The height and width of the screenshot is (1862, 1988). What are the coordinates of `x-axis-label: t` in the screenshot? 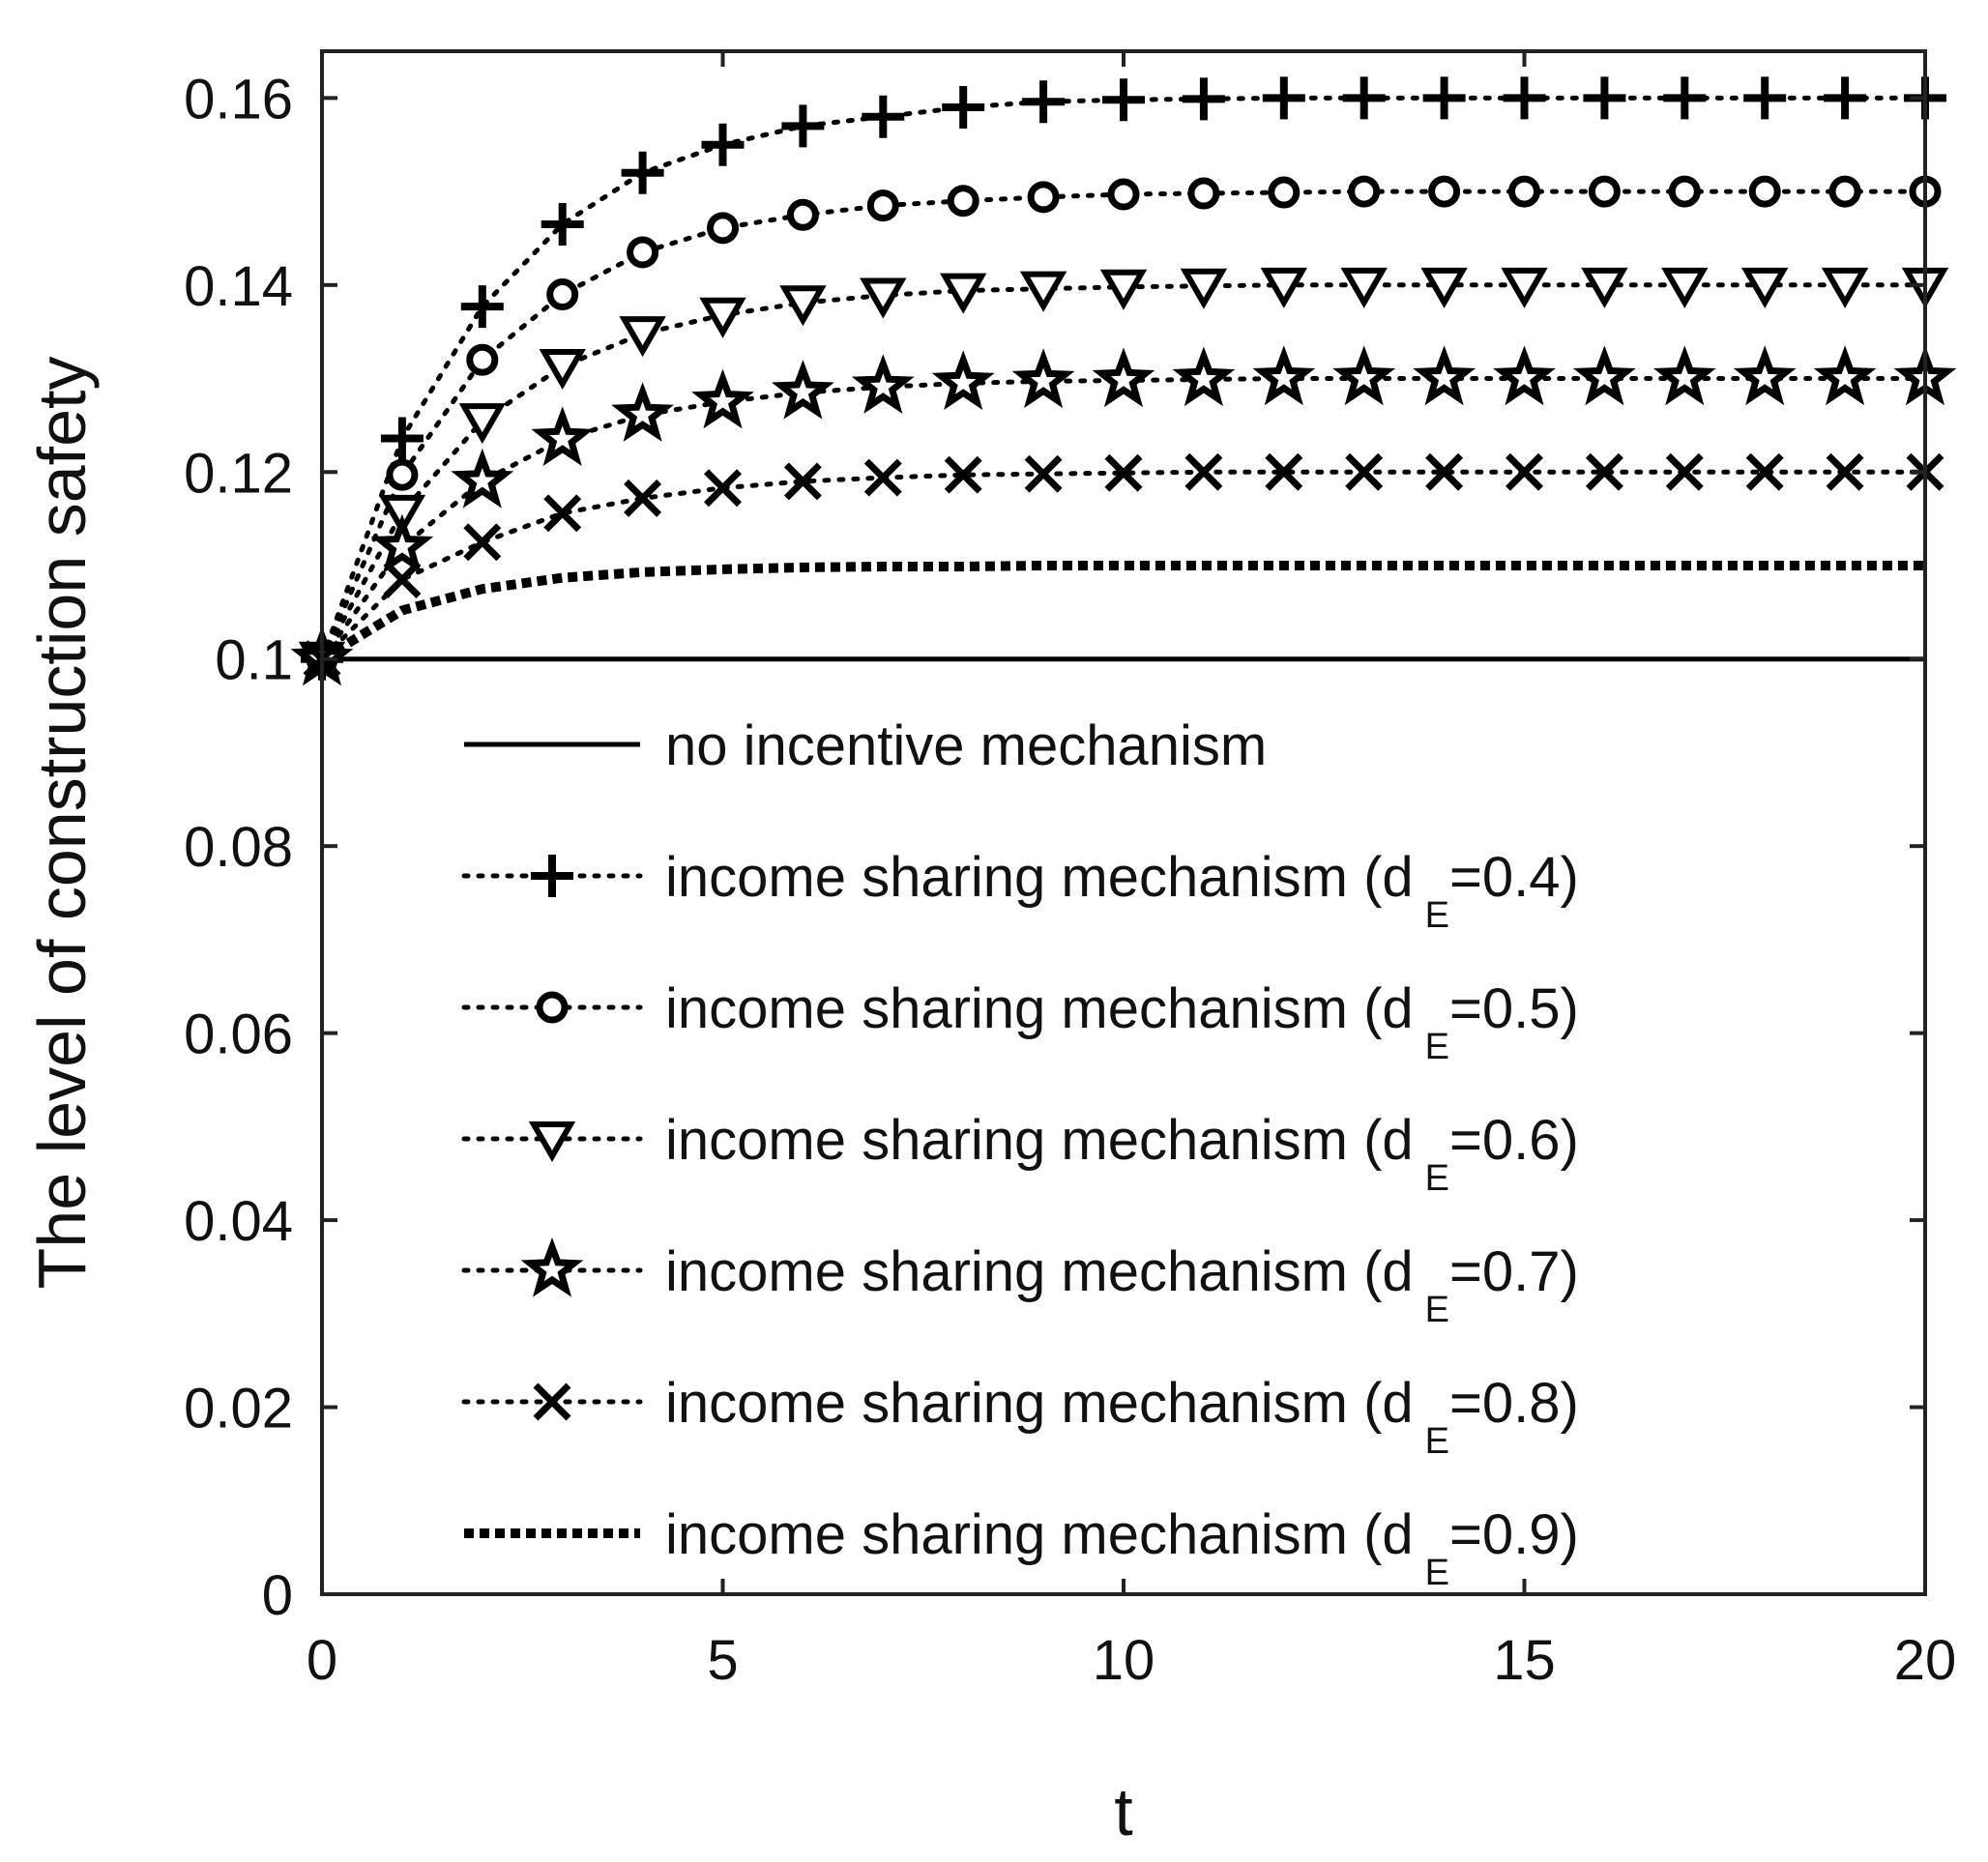 It's located at (1123, 1812).